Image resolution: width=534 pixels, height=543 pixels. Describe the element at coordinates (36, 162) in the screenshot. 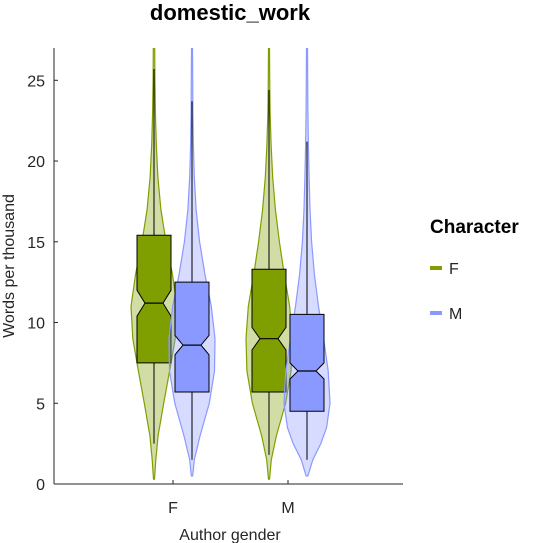

I see `y-tick-label: 20` at that location.